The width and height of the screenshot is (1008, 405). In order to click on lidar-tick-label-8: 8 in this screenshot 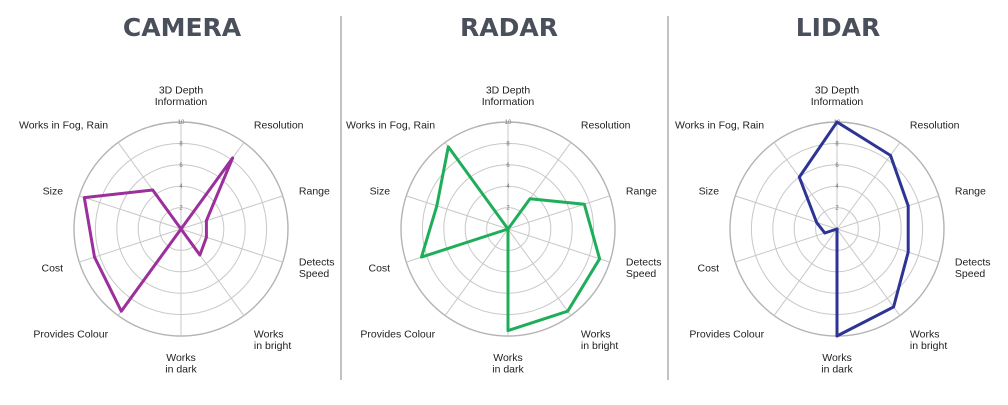, I will do `click(837, 144)`.